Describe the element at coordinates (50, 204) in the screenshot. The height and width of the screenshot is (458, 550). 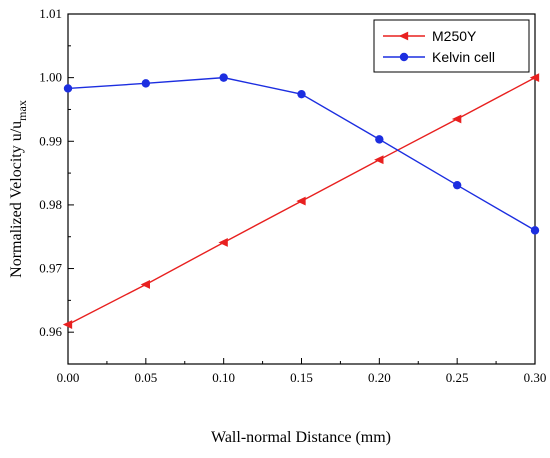
I see `y-tick-label: 0.98` at that location.